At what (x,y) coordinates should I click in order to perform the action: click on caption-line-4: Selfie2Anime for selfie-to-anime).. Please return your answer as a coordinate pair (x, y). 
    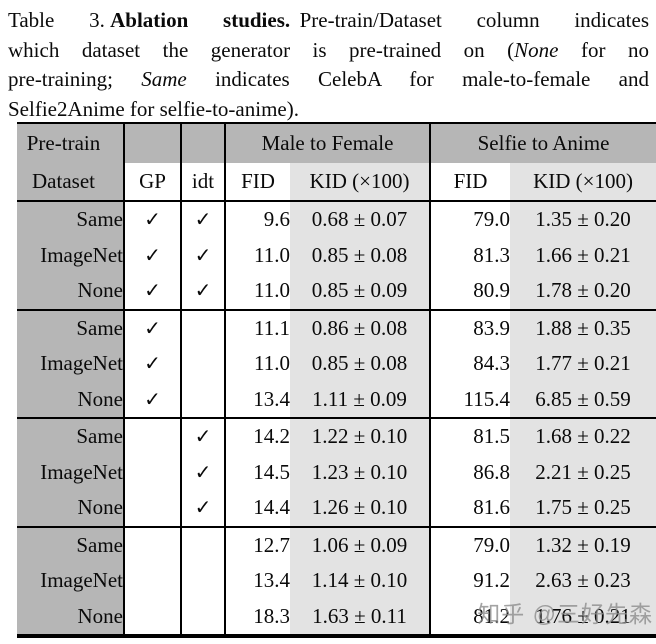
    Looking at the image, I should click on (153, 108).